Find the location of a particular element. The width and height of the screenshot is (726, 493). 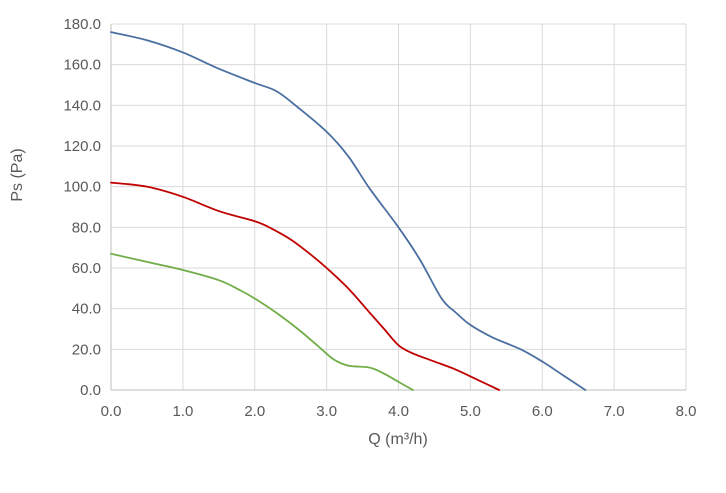

y-tick-label: 80.0 is located at coordinates (86, 227).